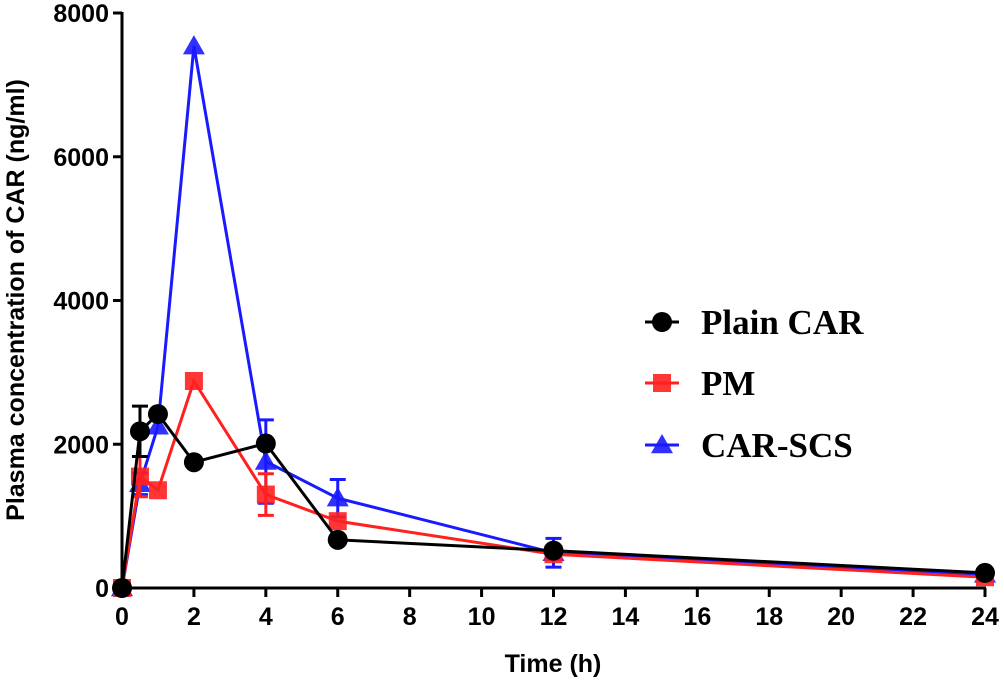  I want to click on x-tick-label: 12, so click(554, 617).